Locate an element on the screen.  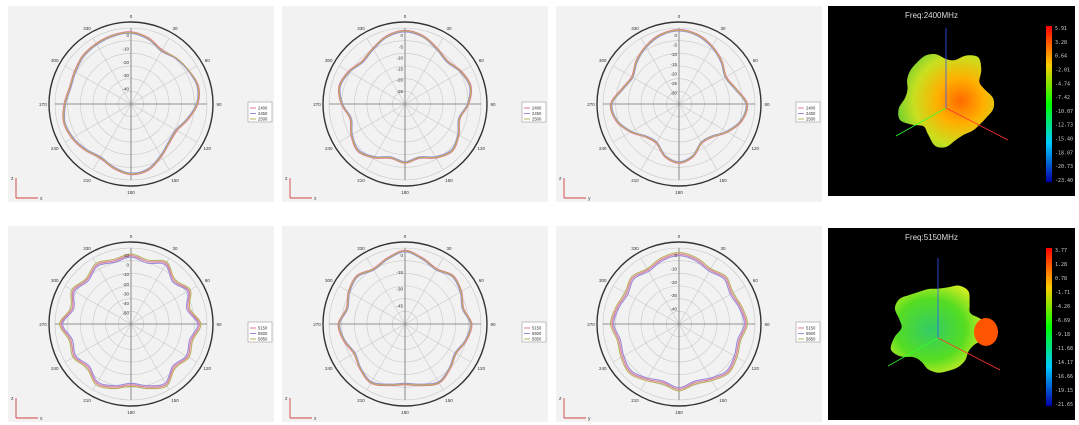
axis-triad is located at coordinates (952, 84).